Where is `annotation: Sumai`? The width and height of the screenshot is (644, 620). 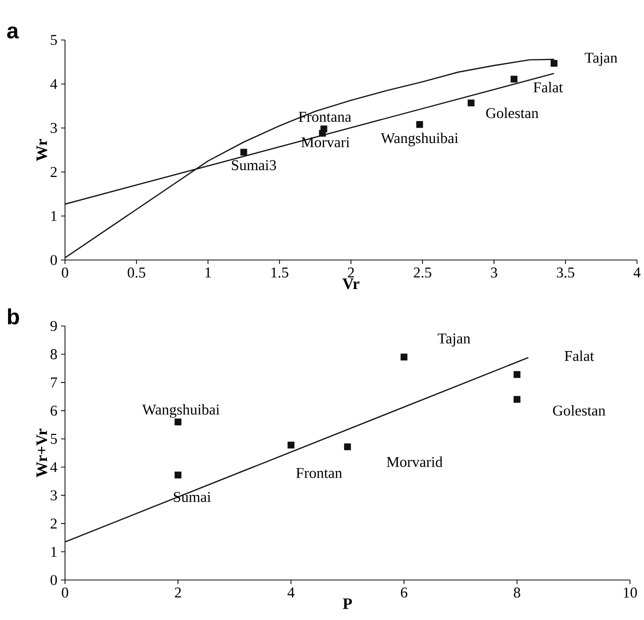 annotation: Sumai is located at coordinates (192, 497).